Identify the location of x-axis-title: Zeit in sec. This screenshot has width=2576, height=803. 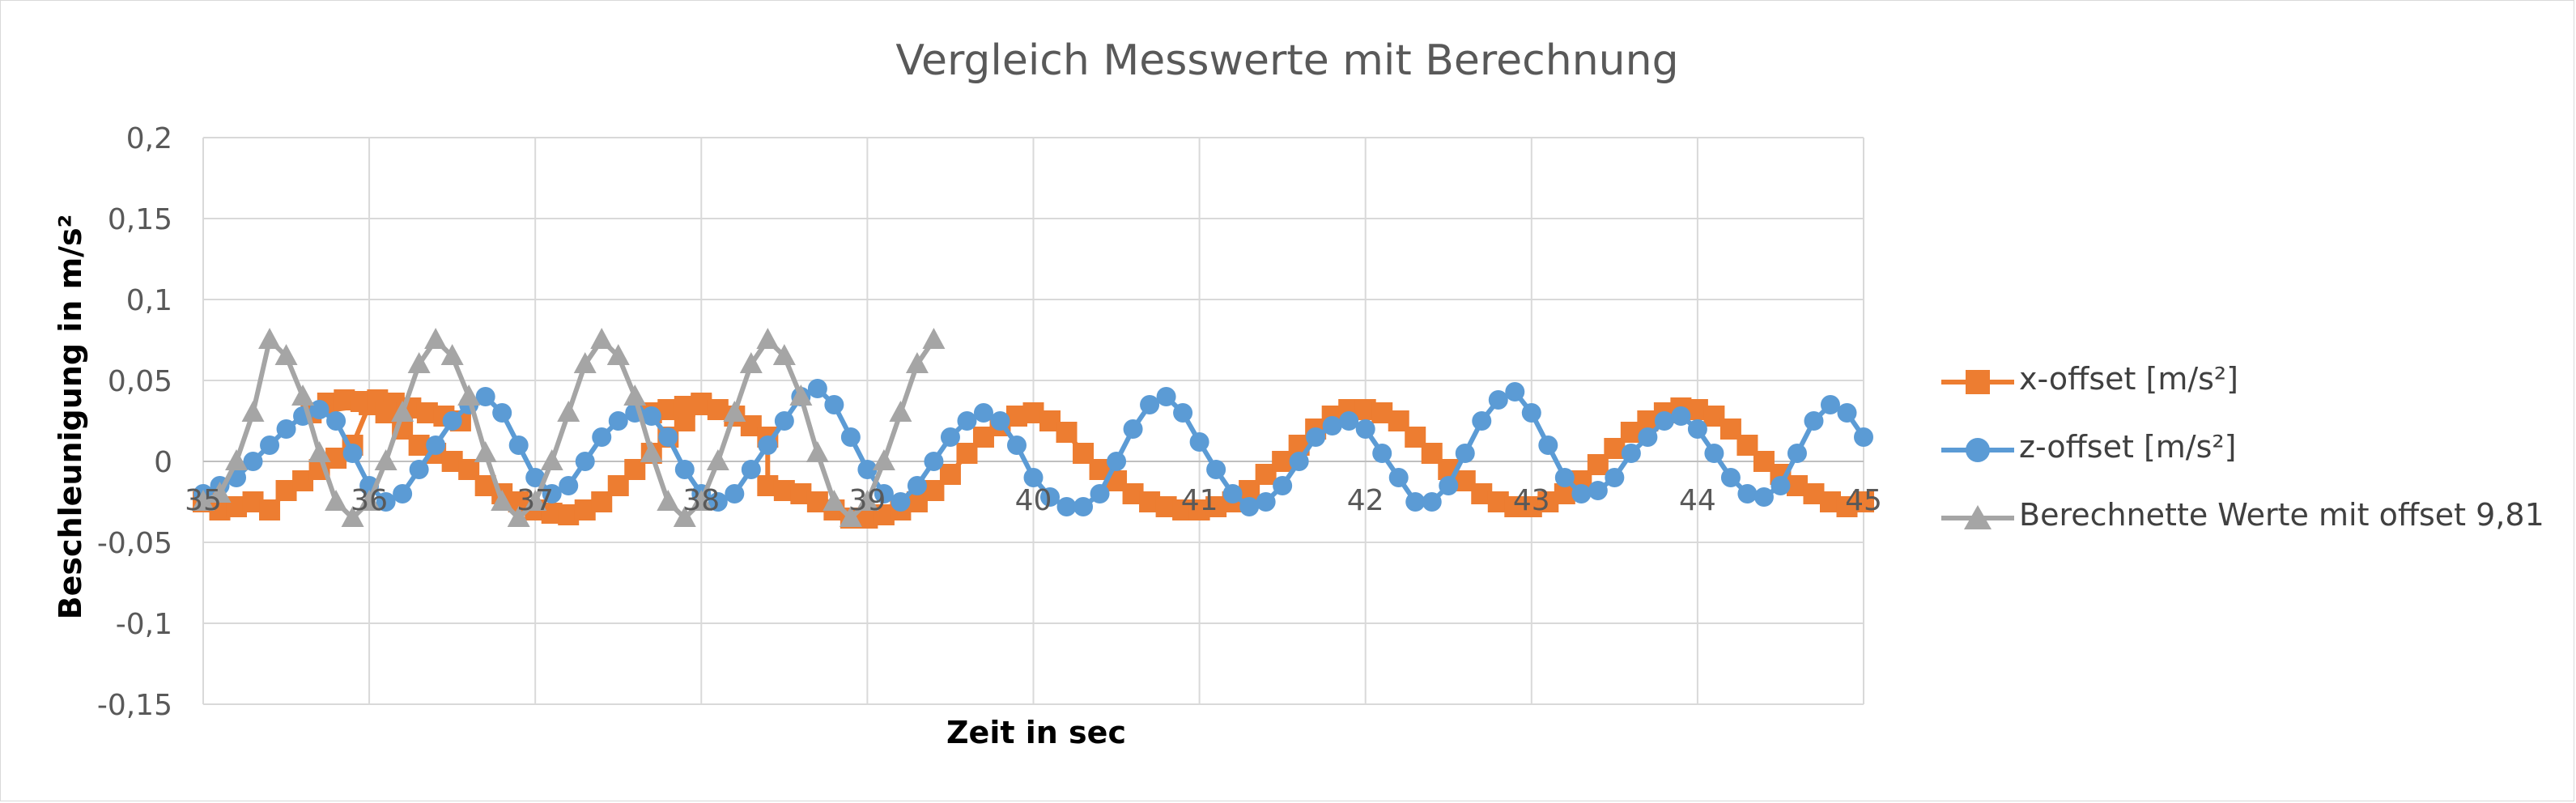
(1036, 732).